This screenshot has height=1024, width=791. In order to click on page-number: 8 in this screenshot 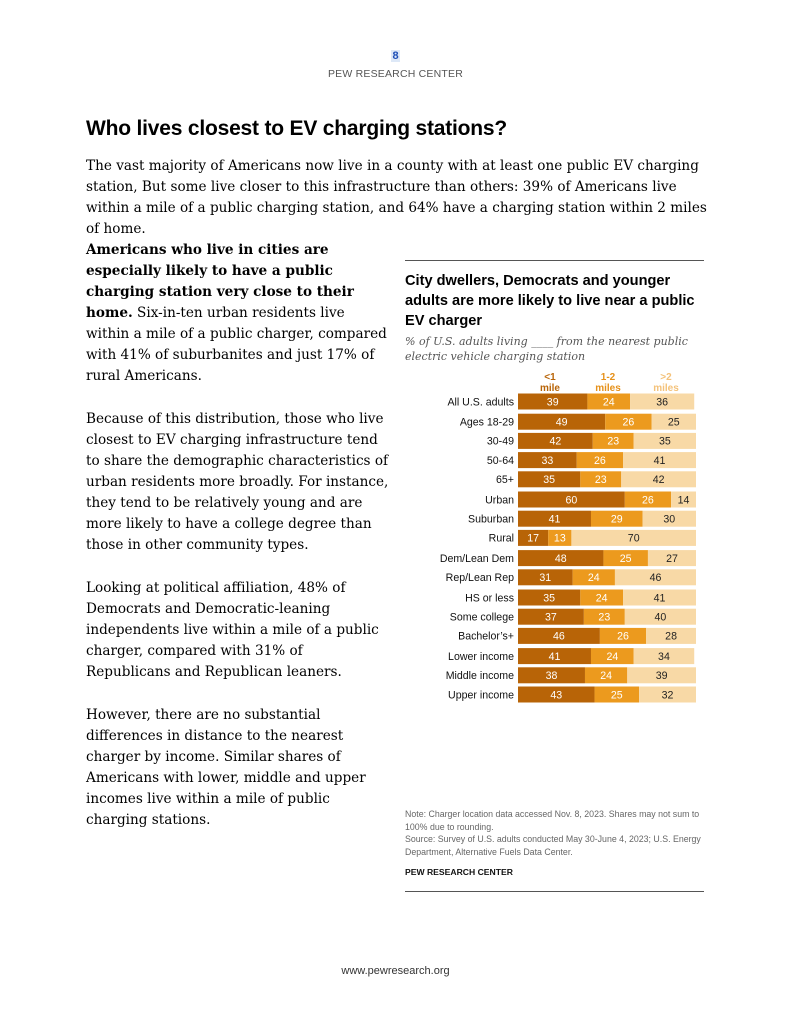, I will do `click(395, 56)`.